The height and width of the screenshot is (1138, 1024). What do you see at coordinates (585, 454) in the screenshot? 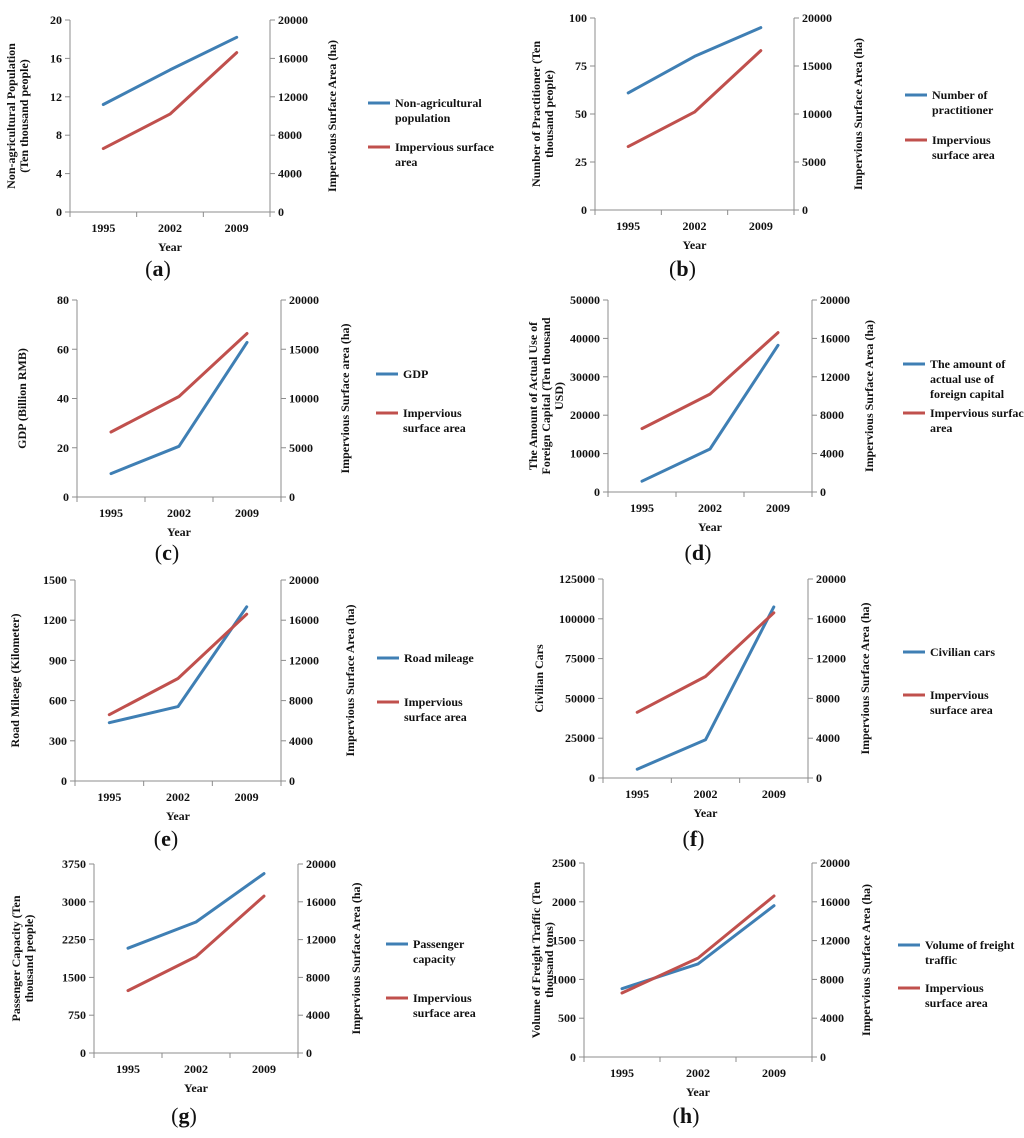
I see `left-tick-label: 10000` at bounding box center [585, 454].